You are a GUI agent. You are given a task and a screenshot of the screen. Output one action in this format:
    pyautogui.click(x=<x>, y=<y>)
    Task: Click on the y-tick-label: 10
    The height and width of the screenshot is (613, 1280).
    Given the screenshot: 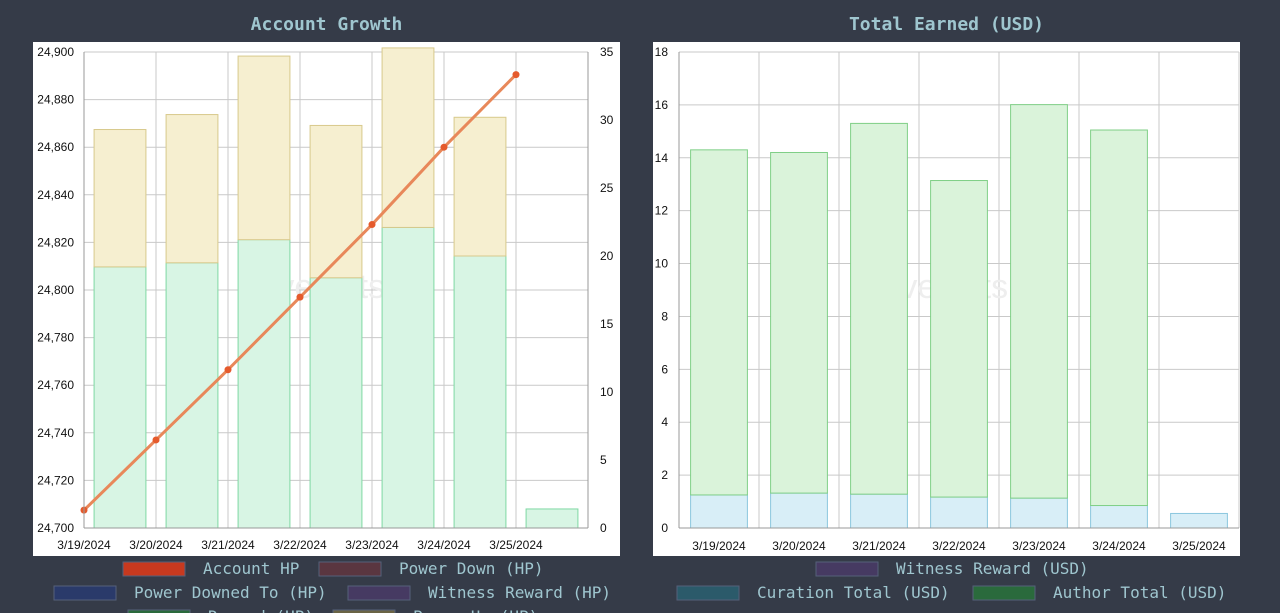 What is the action you would take?
    pyautogui.click(x=662, y=264)
    